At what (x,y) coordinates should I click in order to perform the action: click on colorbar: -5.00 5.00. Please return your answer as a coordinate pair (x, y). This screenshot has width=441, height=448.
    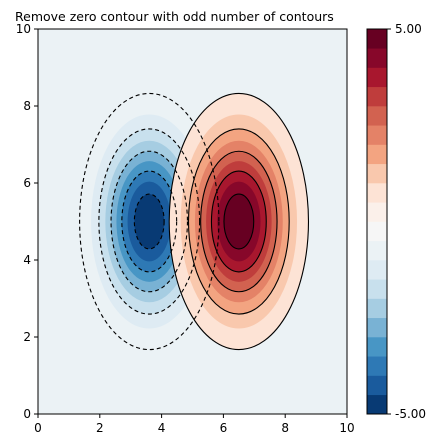
    Looking at the image, I should click on (396, 221).